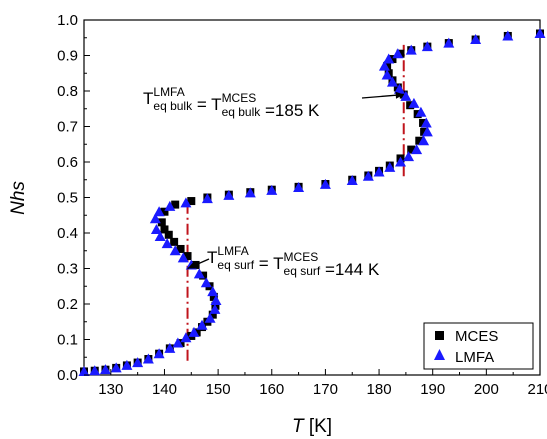 This screenshot has width=547, height=439. Describe the element at coordinates (110, 389) in the screenshot. I see `x-tick-label: 130` at that location.